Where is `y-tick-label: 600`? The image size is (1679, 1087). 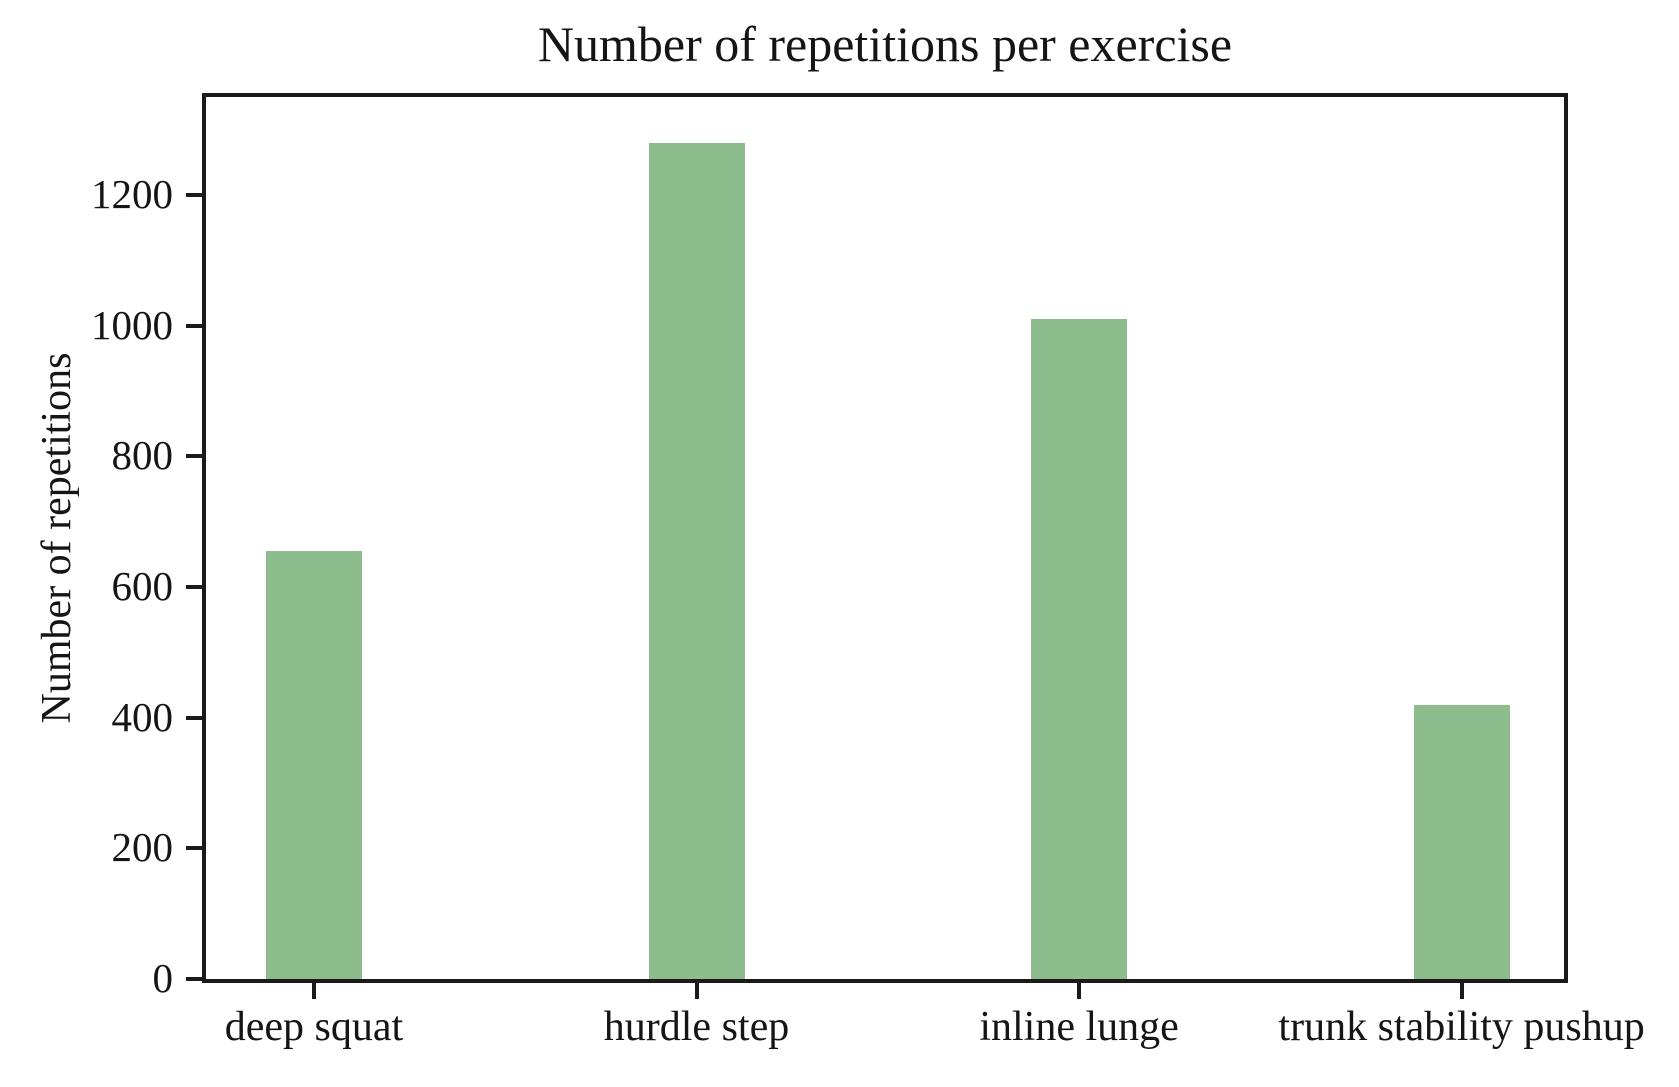 y-tick-label: 600 is located at coordinates (142, 586).